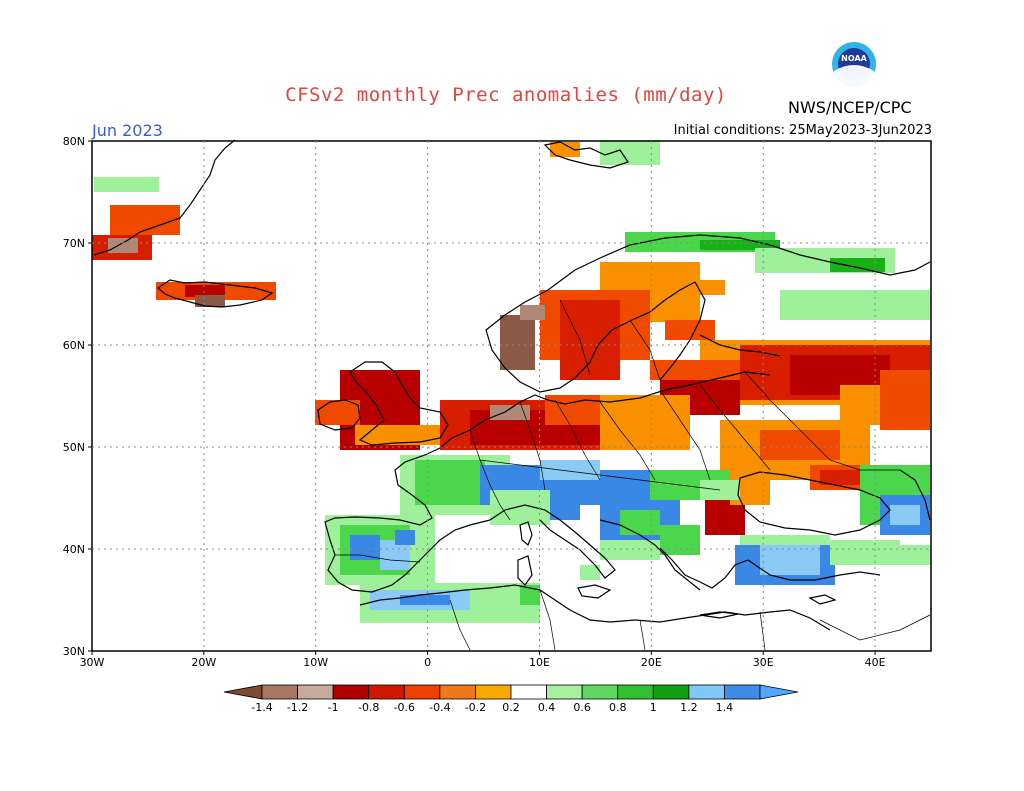  Describe the element at coordinates (439, 707) in the screenshot. I see `colorbar-tick-label: -0.4` at that location.